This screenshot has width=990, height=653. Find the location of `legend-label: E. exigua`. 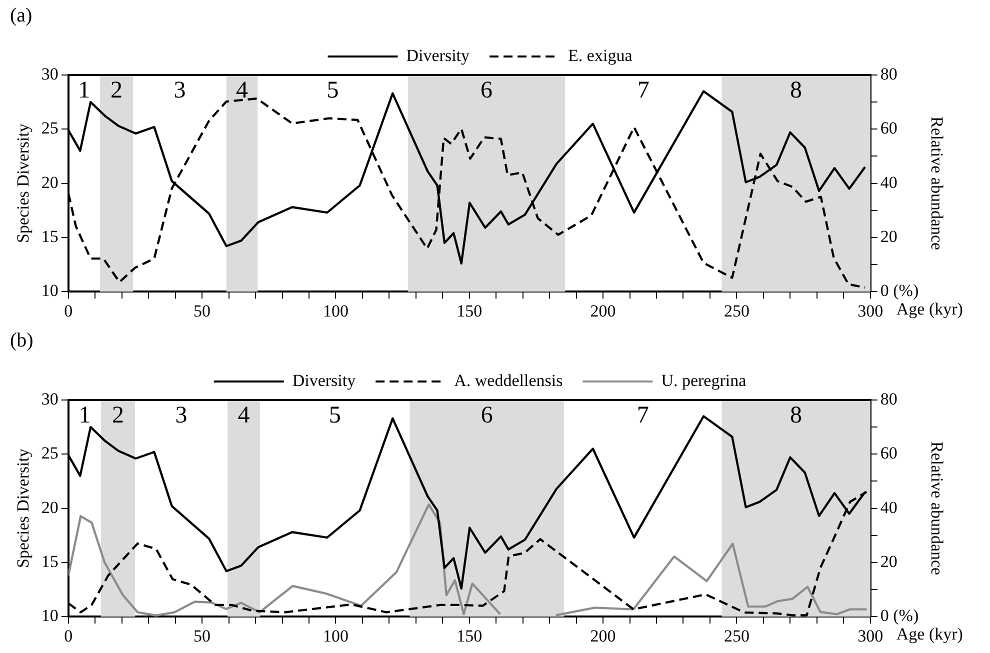

legend-label: E. exigua is located at coordinates (600, 55).